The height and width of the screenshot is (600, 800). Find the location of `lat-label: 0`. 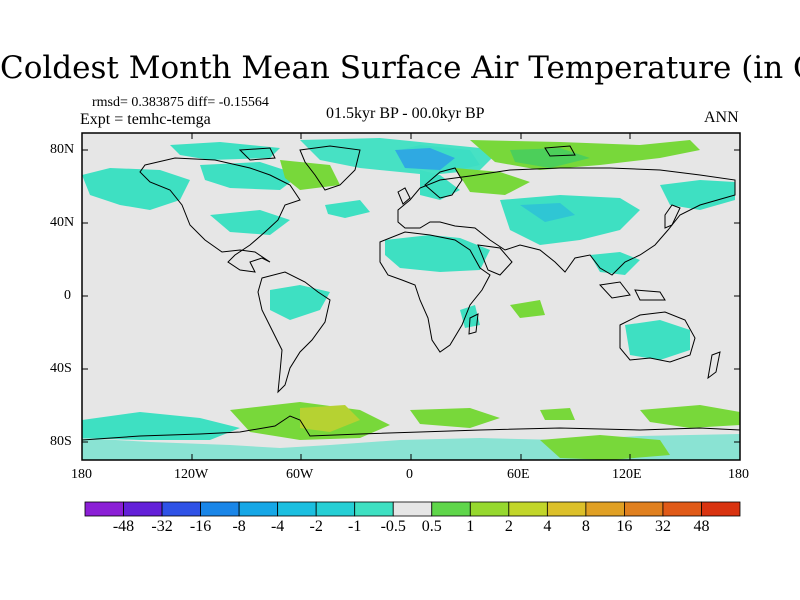

lat-label: 0 is located at coordinates (67, 295).